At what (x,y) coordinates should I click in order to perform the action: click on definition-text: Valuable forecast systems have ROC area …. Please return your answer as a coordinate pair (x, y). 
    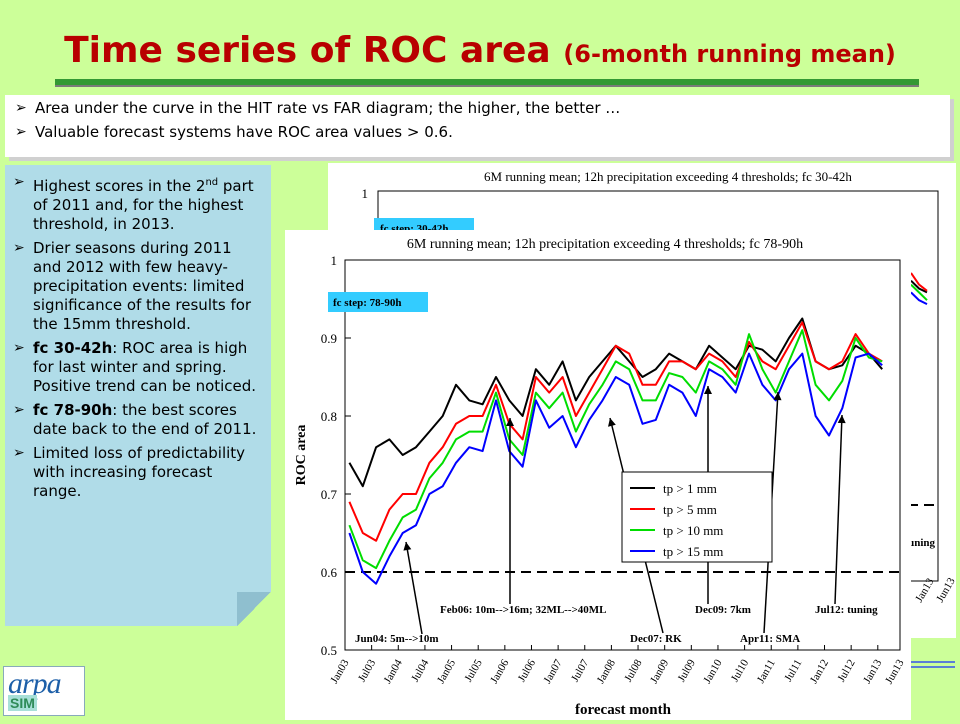
    Looking at the image, I should click on (244, 132).